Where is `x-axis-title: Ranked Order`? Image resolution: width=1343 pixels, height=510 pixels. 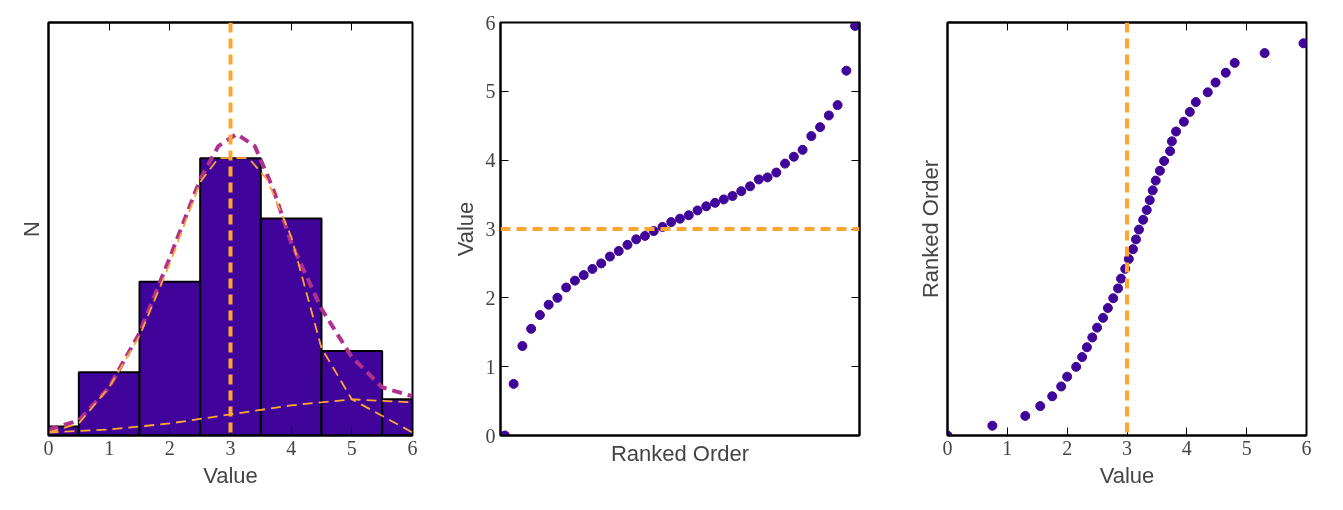 x-axis-title: Ranked Order is located at coordinates (680, 453).